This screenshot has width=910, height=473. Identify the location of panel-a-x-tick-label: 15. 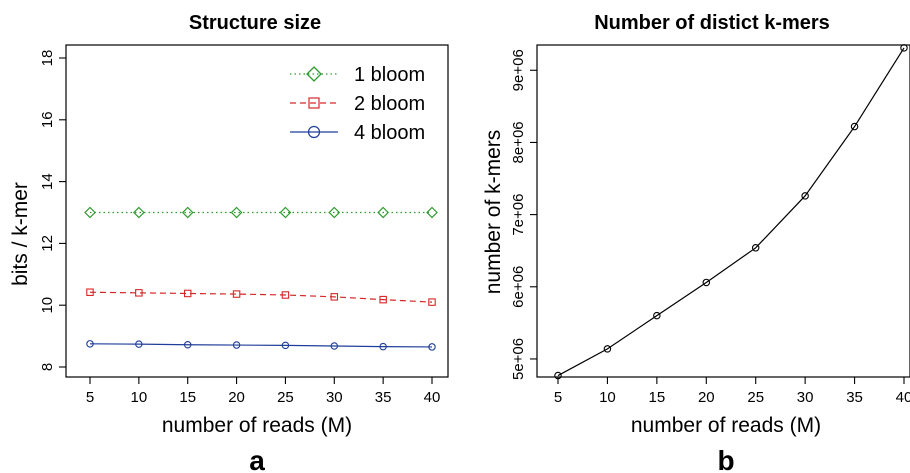
(187, 397).